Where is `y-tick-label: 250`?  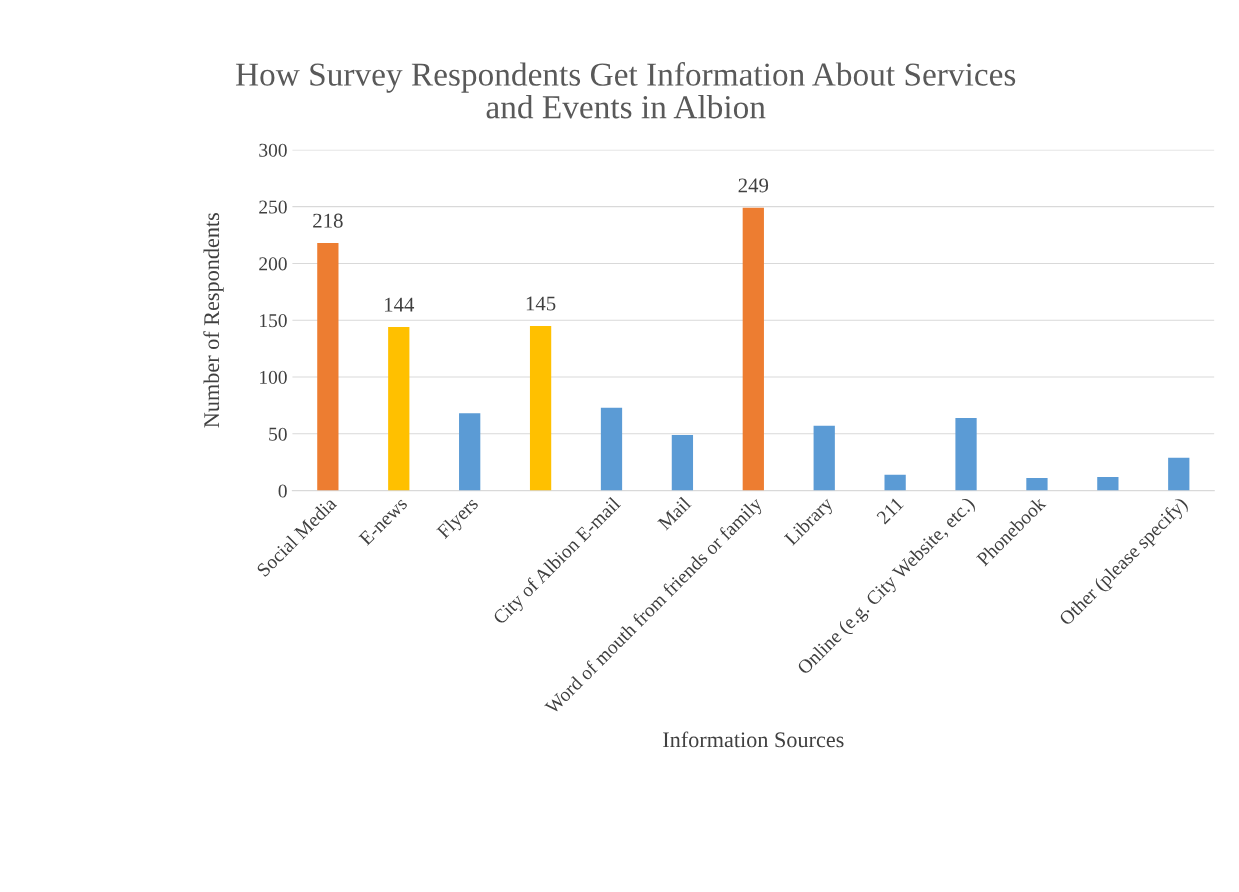
y-tick-label: 250 is located at coordinates (273, 207).